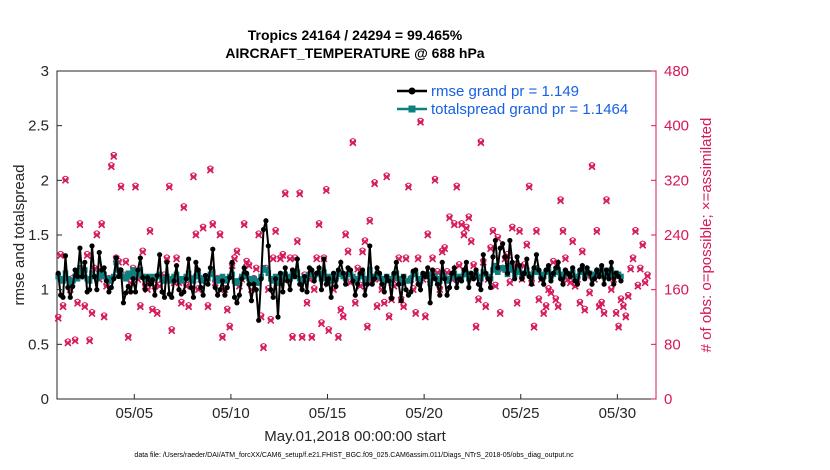 The width and height of the screenshot is (830, 470). What do you see at coordinates (706, 235) in the screenshot?
I see `y-axis-label-right: # of obs: o=possible; ×=assimilated` at bounding box center [706, 235].